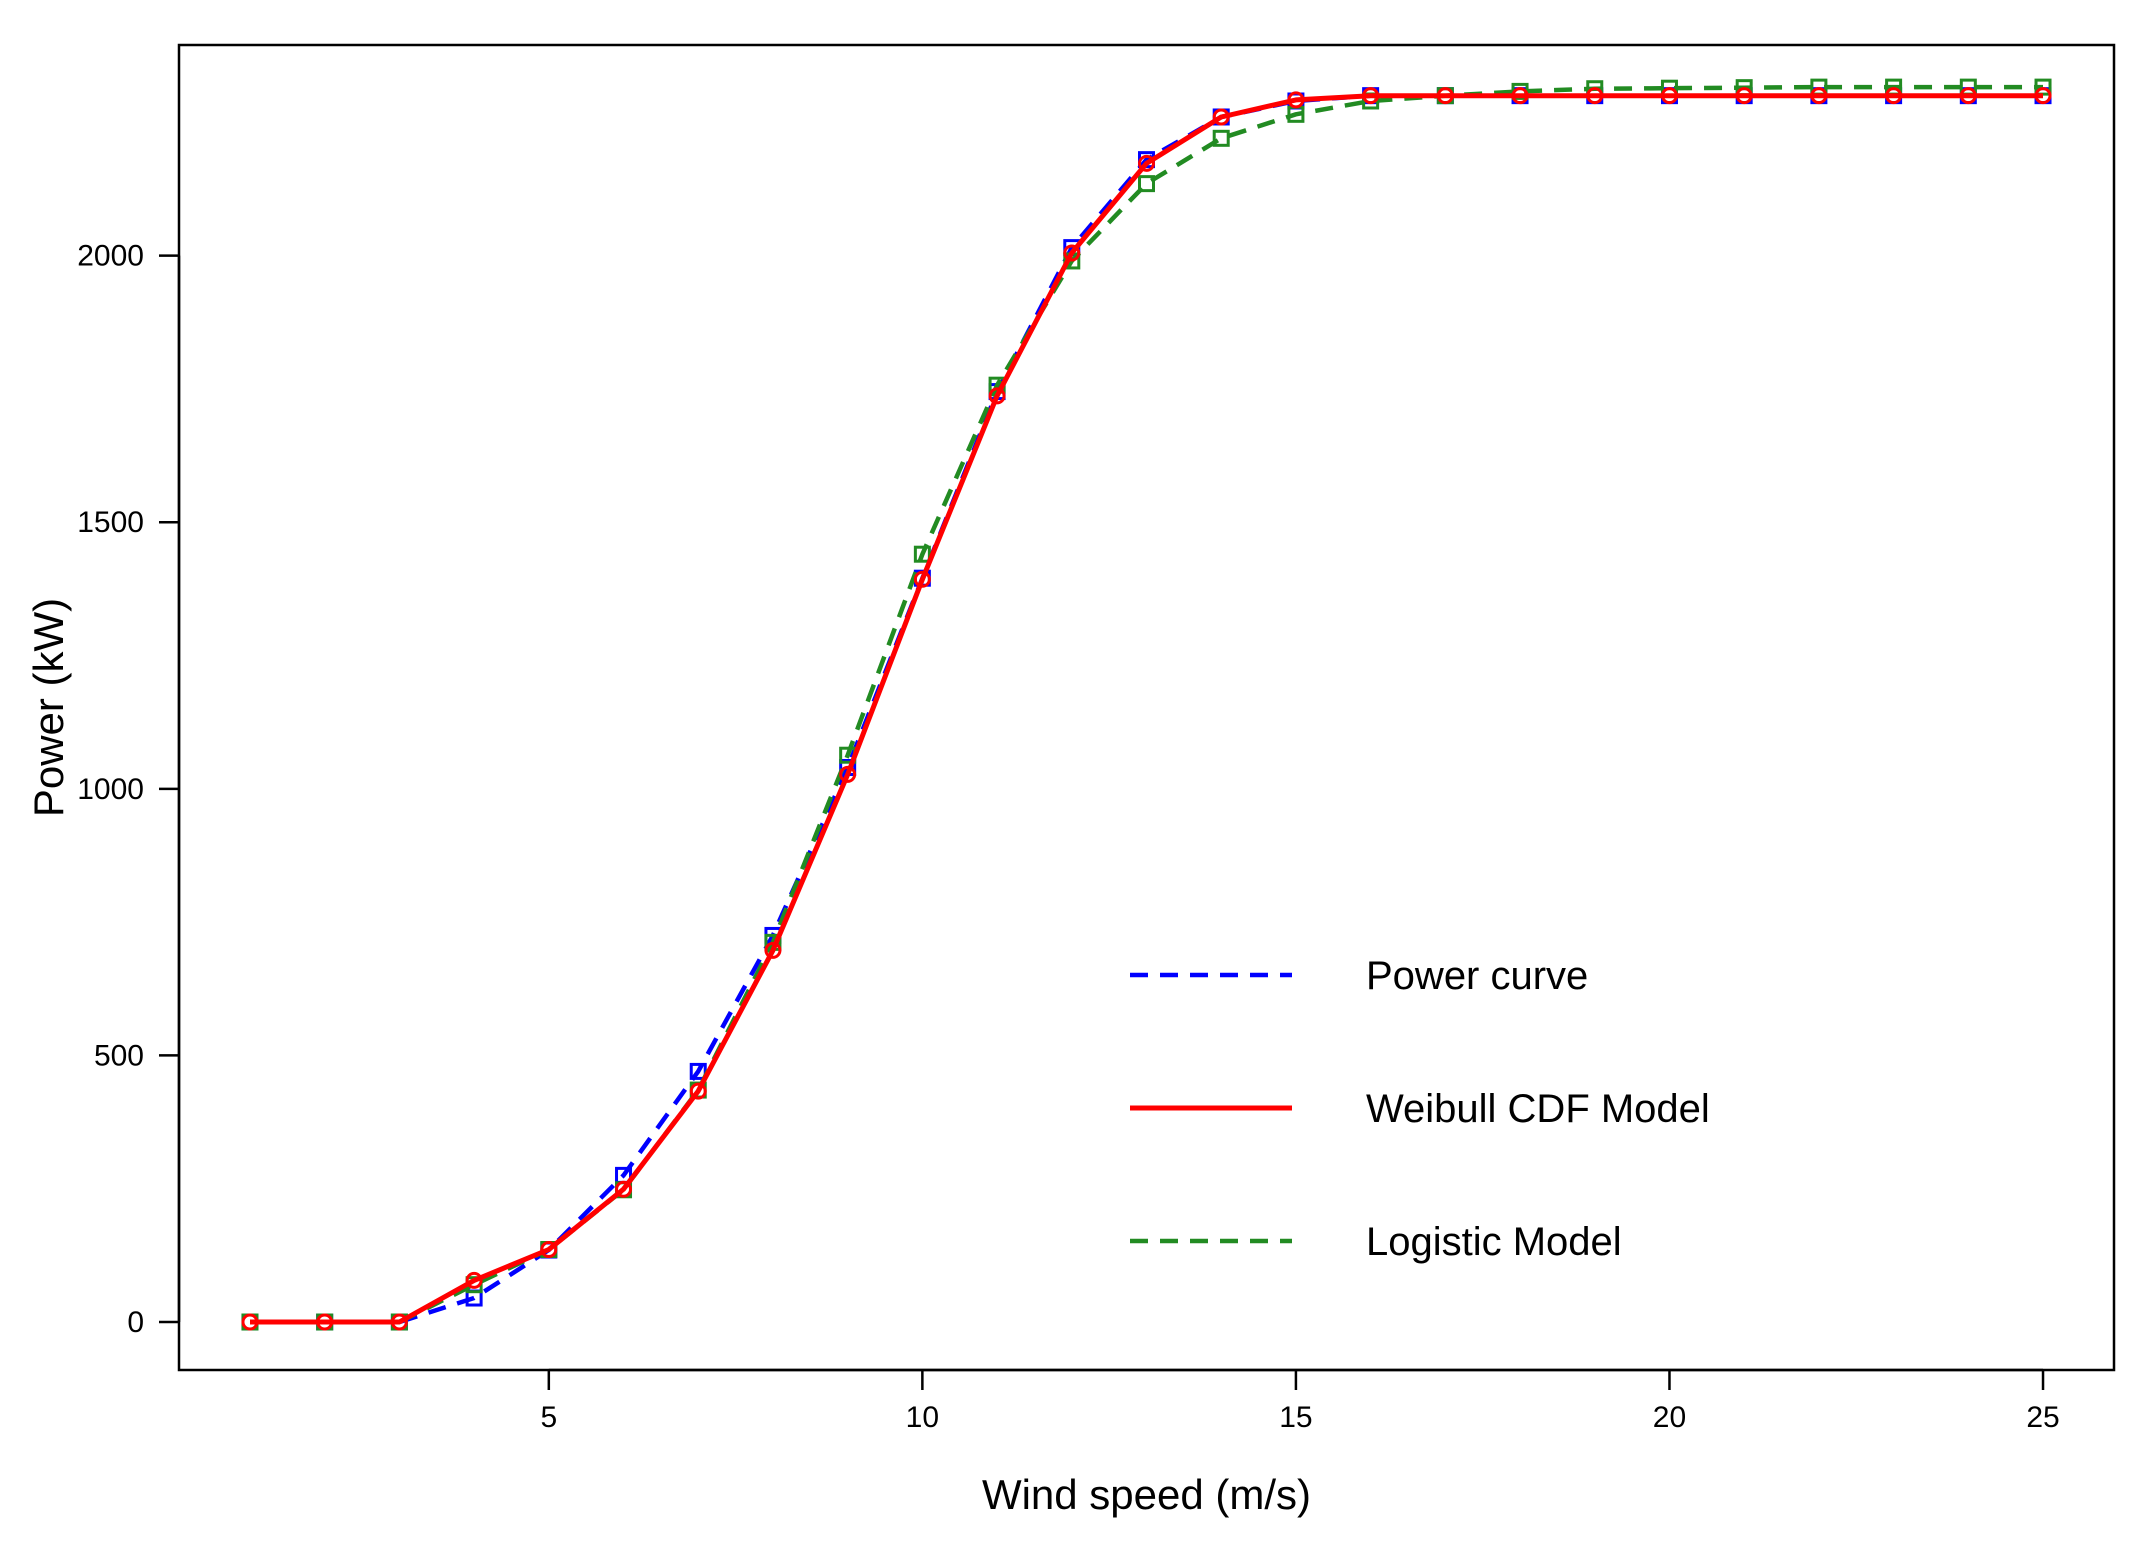 The image size is (2148, 1547). I want to click on y-tick-label: 1000, so click(110, 789).